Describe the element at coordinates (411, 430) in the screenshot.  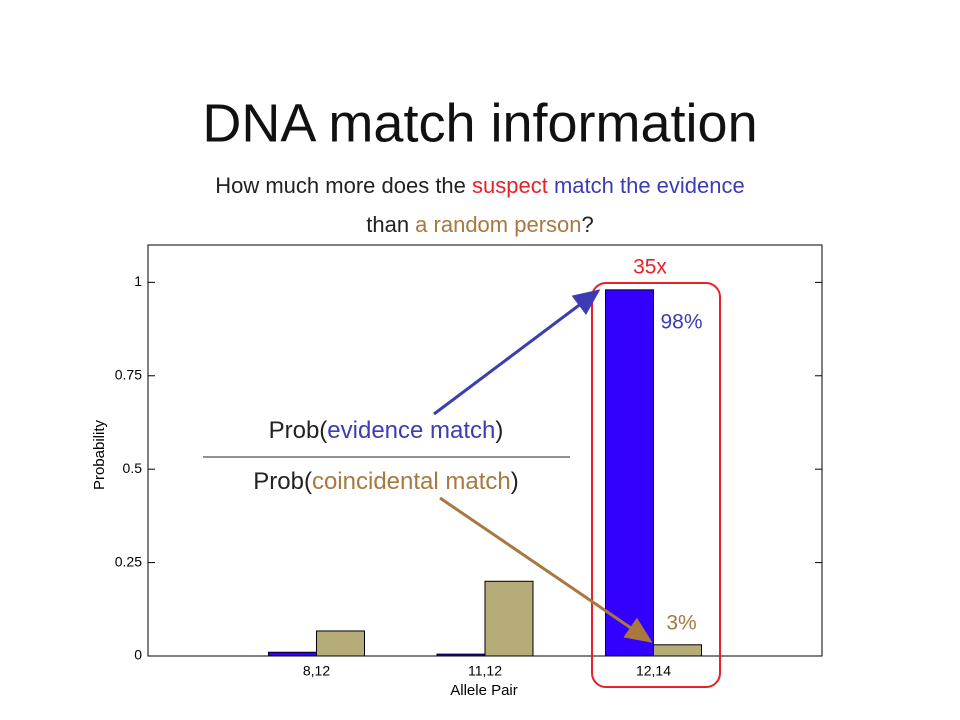
I see `fraction-numerator-part: evidence match` at that location.